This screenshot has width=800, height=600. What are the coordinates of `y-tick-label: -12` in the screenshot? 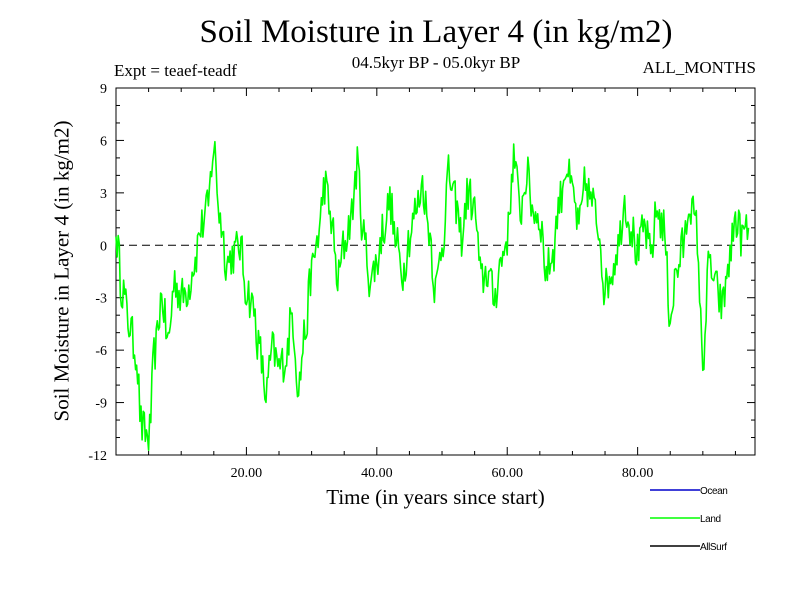 It's located at (97, 456).